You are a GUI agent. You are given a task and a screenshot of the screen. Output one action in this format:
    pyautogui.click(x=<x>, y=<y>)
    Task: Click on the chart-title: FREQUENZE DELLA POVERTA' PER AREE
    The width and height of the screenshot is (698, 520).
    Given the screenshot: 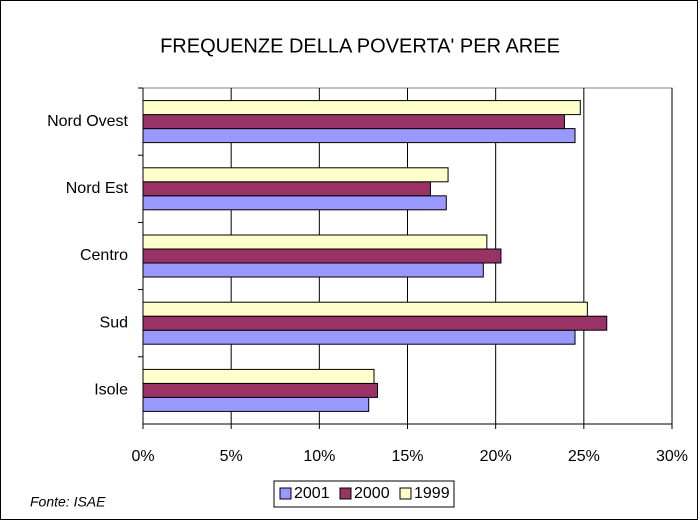 What is the action you would take?
    pyautogui.click(x=360, y=46)
    